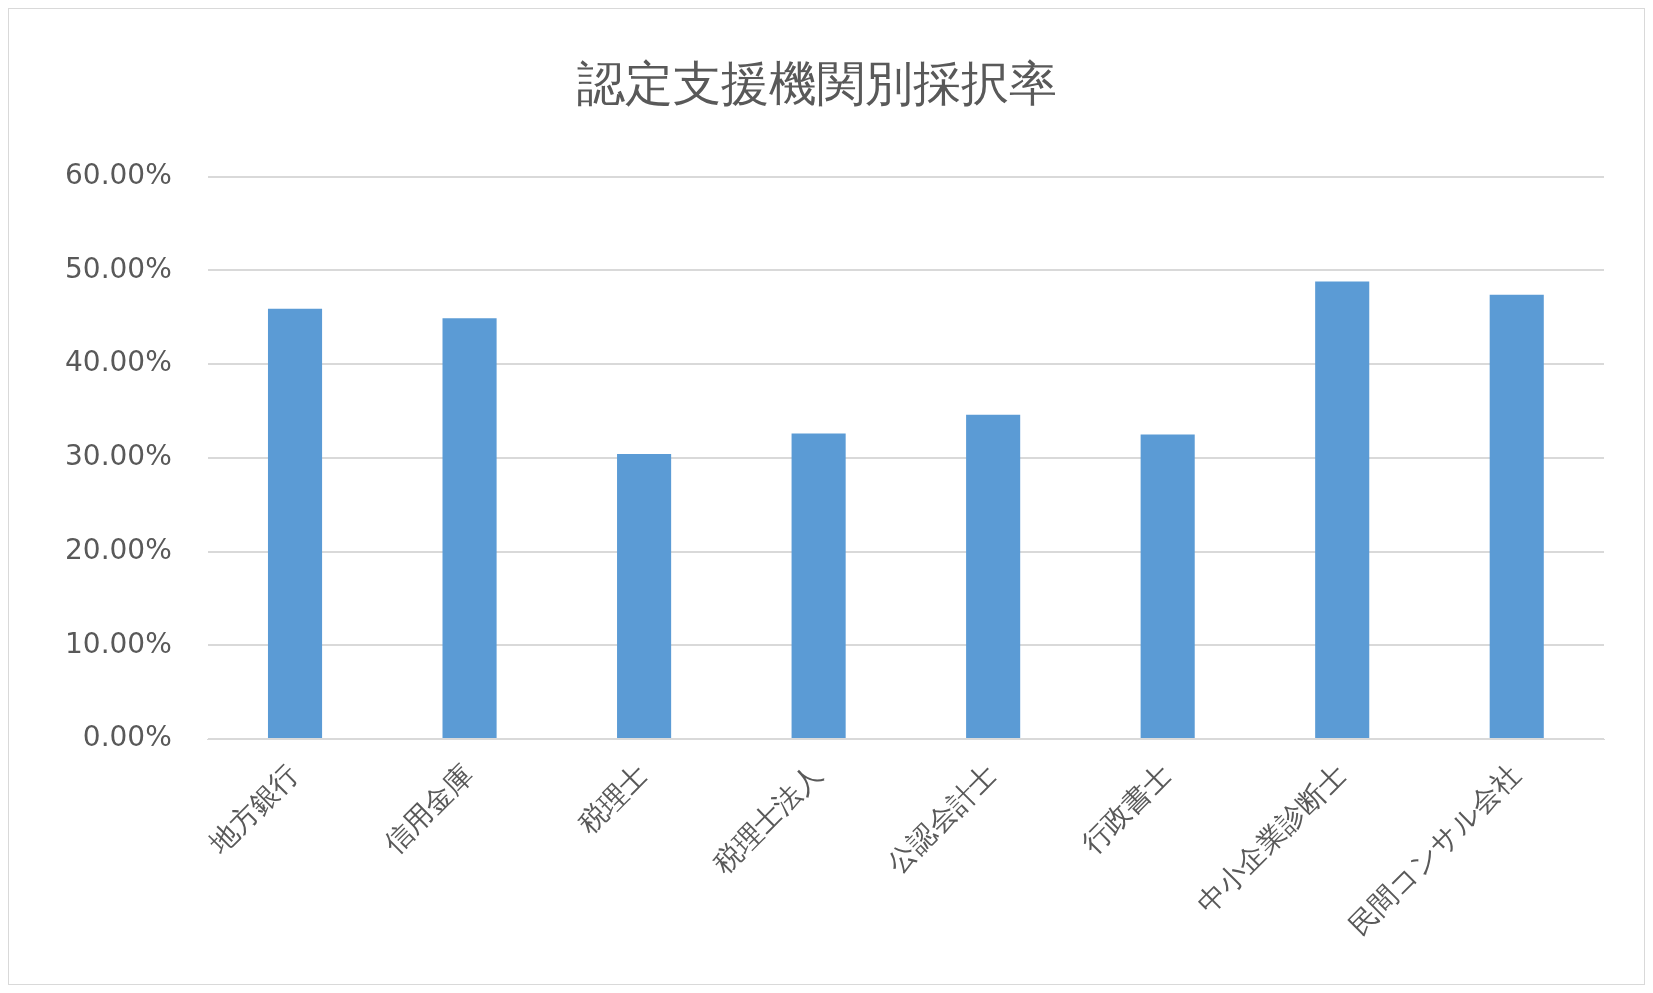 The image size is (1653, 993). Describe the element at coordinates (253, 809) in the screenshot. I see `x-tick-label: 地方銀行` at that location.